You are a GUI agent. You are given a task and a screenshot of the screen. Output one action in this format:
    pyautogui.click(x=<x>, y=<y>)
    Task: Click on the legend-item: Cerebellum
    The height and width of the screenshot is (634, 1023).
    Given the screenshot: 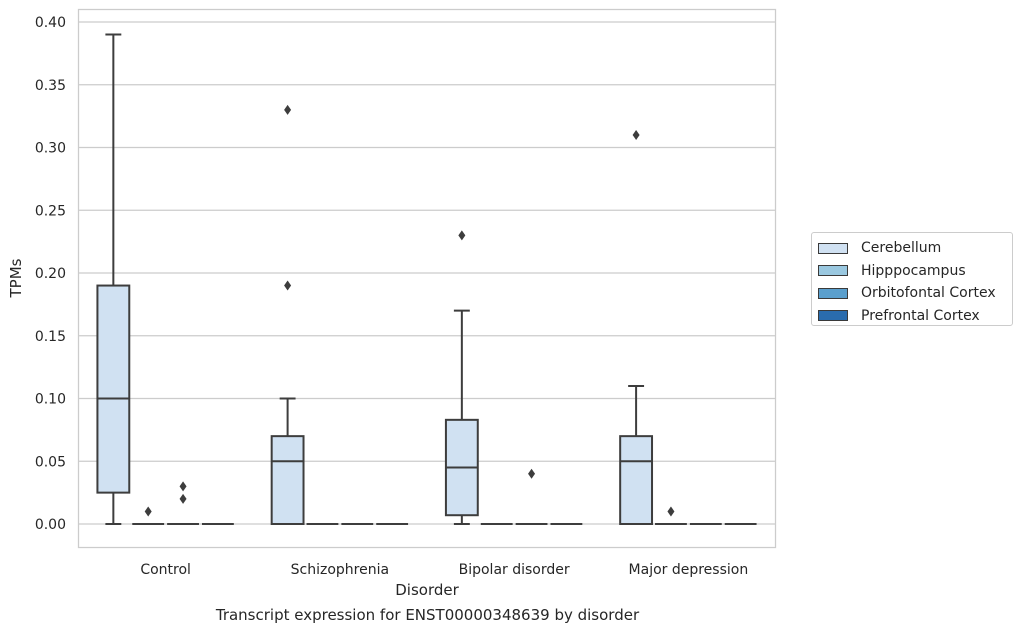 What is the action you would take?
    pyautogui.click(x=915, y=248)
    